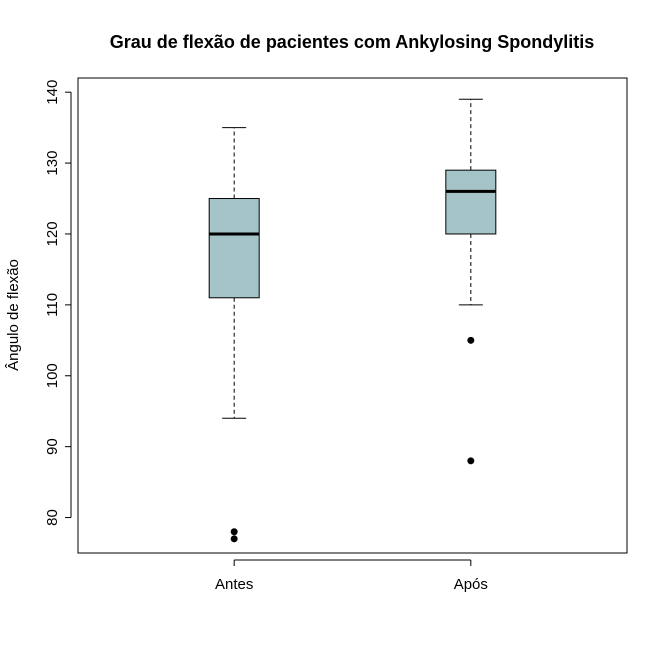  What do you see at coordinates (52, 163) in the screenshot?
I see `y-tick-label: 130` at bounding box center [52, 163].